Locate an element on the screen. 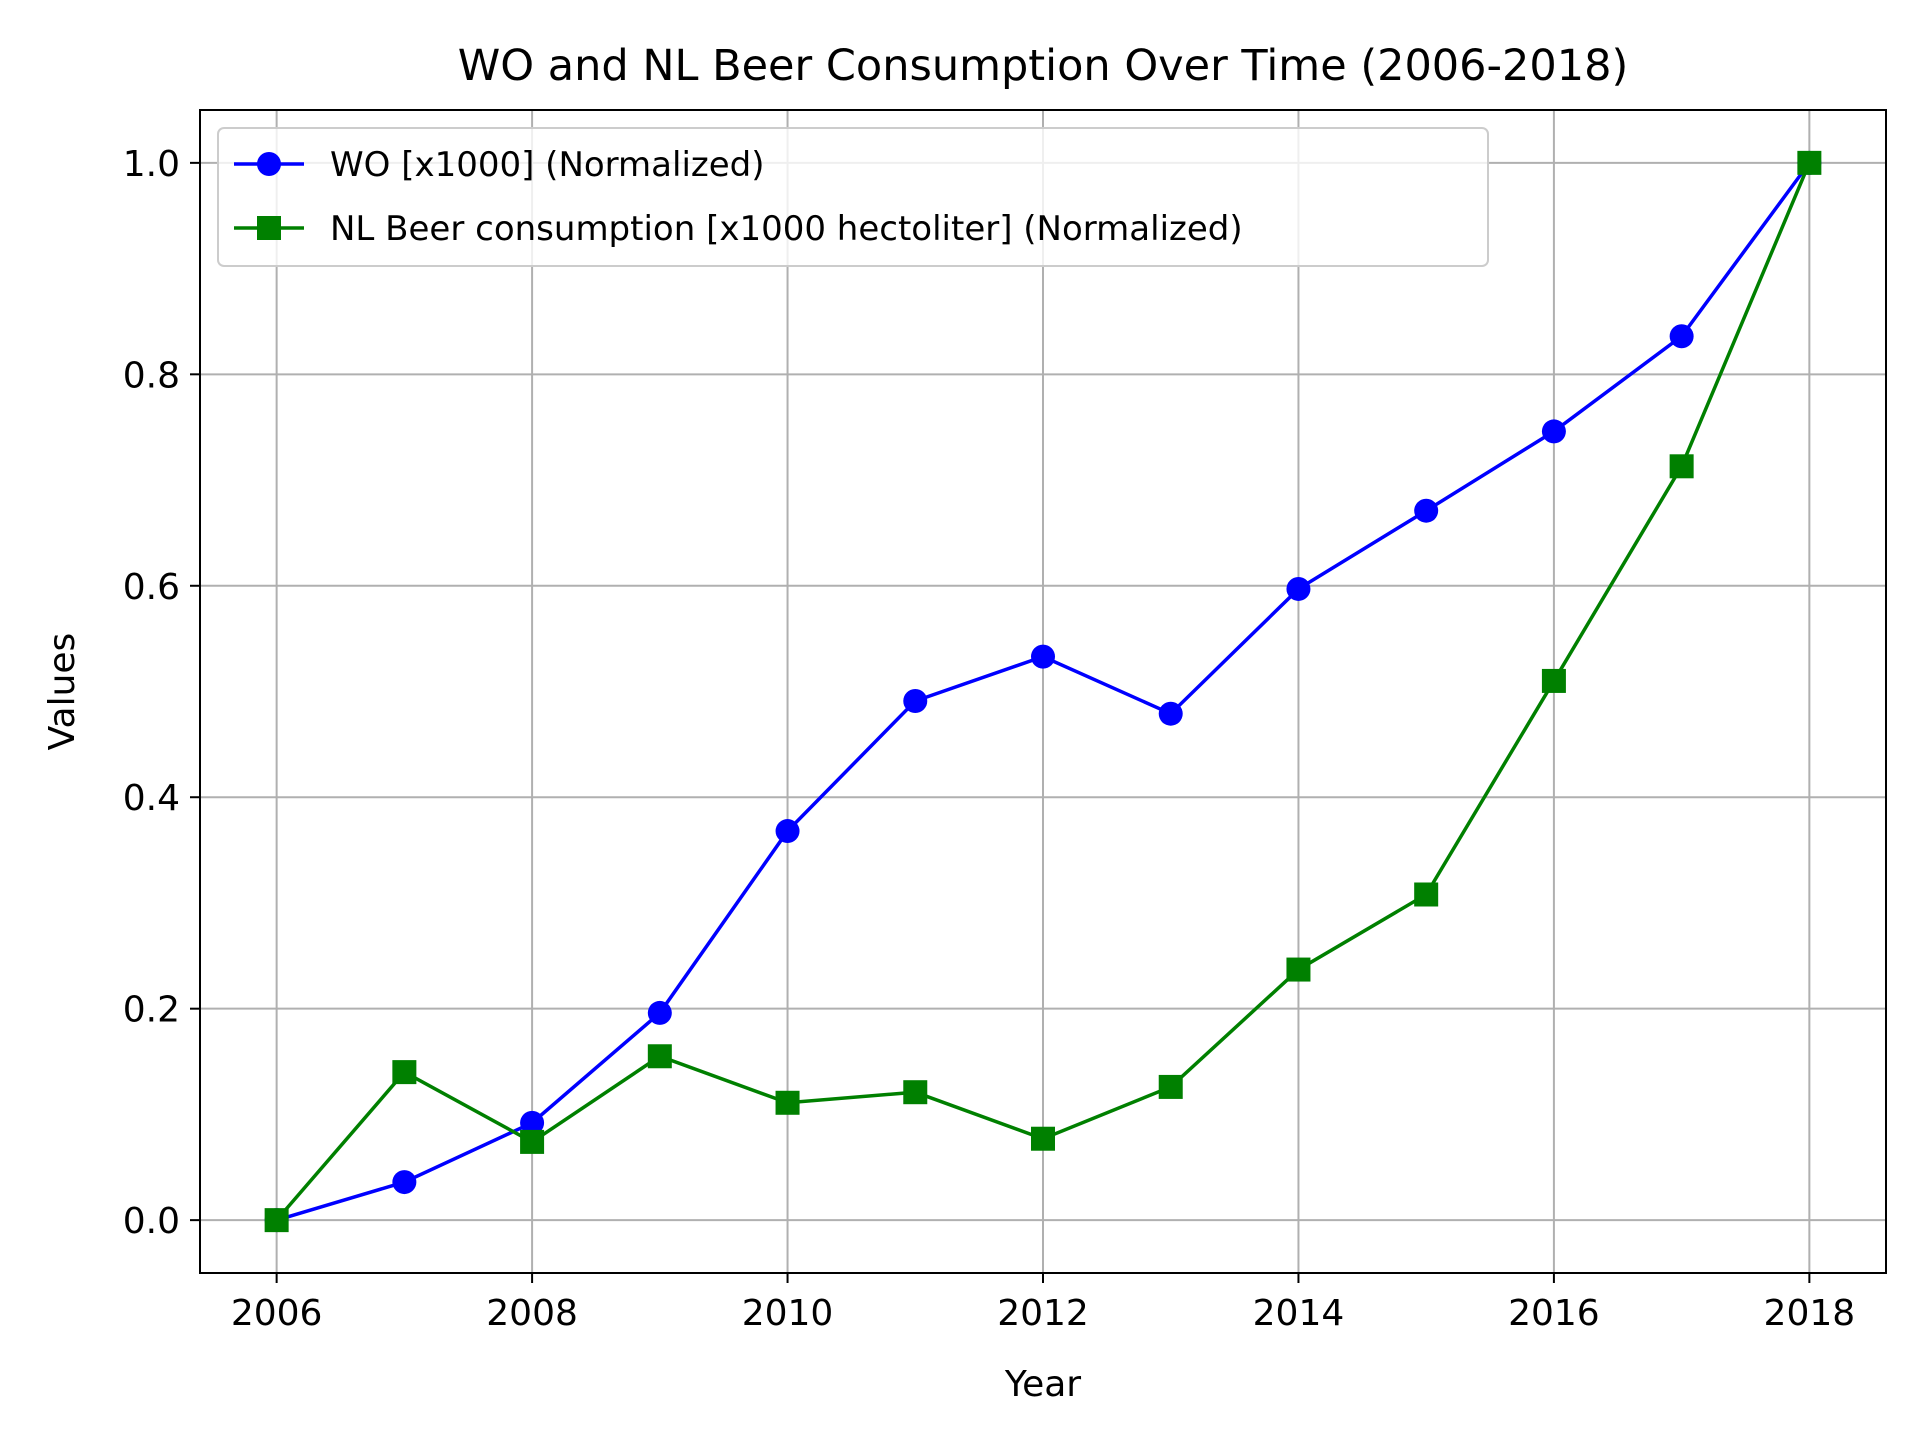 This screenshot has width=1920, height=1440. y-tick-label: 0.2 is located at coordinates (151, 1010).